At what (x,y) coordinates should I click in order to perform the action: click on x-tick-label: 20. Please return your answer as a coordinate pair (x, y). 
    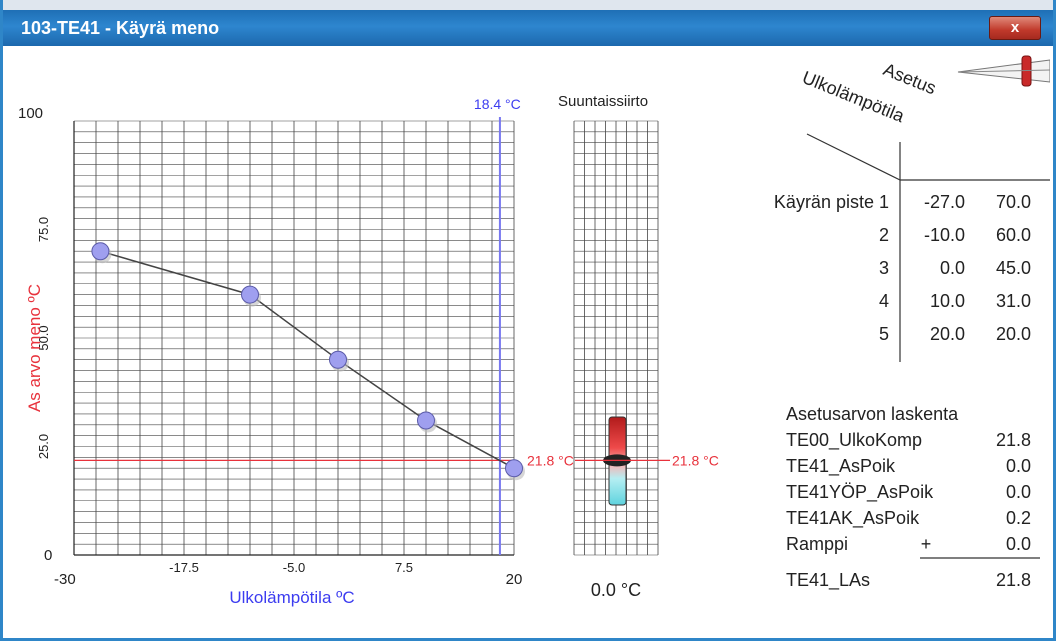
    Looking at the image, I should click on (514, 579).